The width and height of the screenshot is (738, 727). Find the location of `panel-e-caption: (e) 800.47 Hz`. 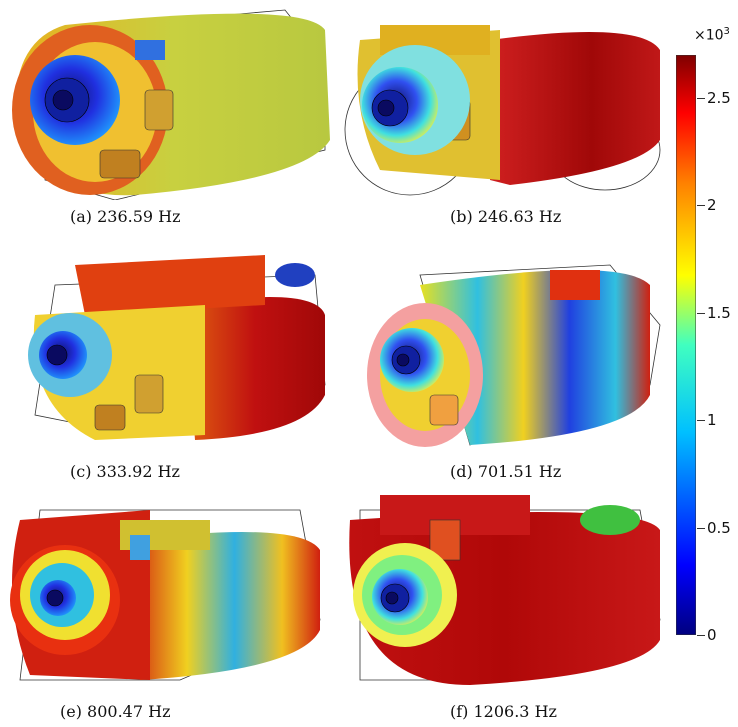

panel-e-caption: (e) 800.47 Hz is located at coordinates (115, 711).